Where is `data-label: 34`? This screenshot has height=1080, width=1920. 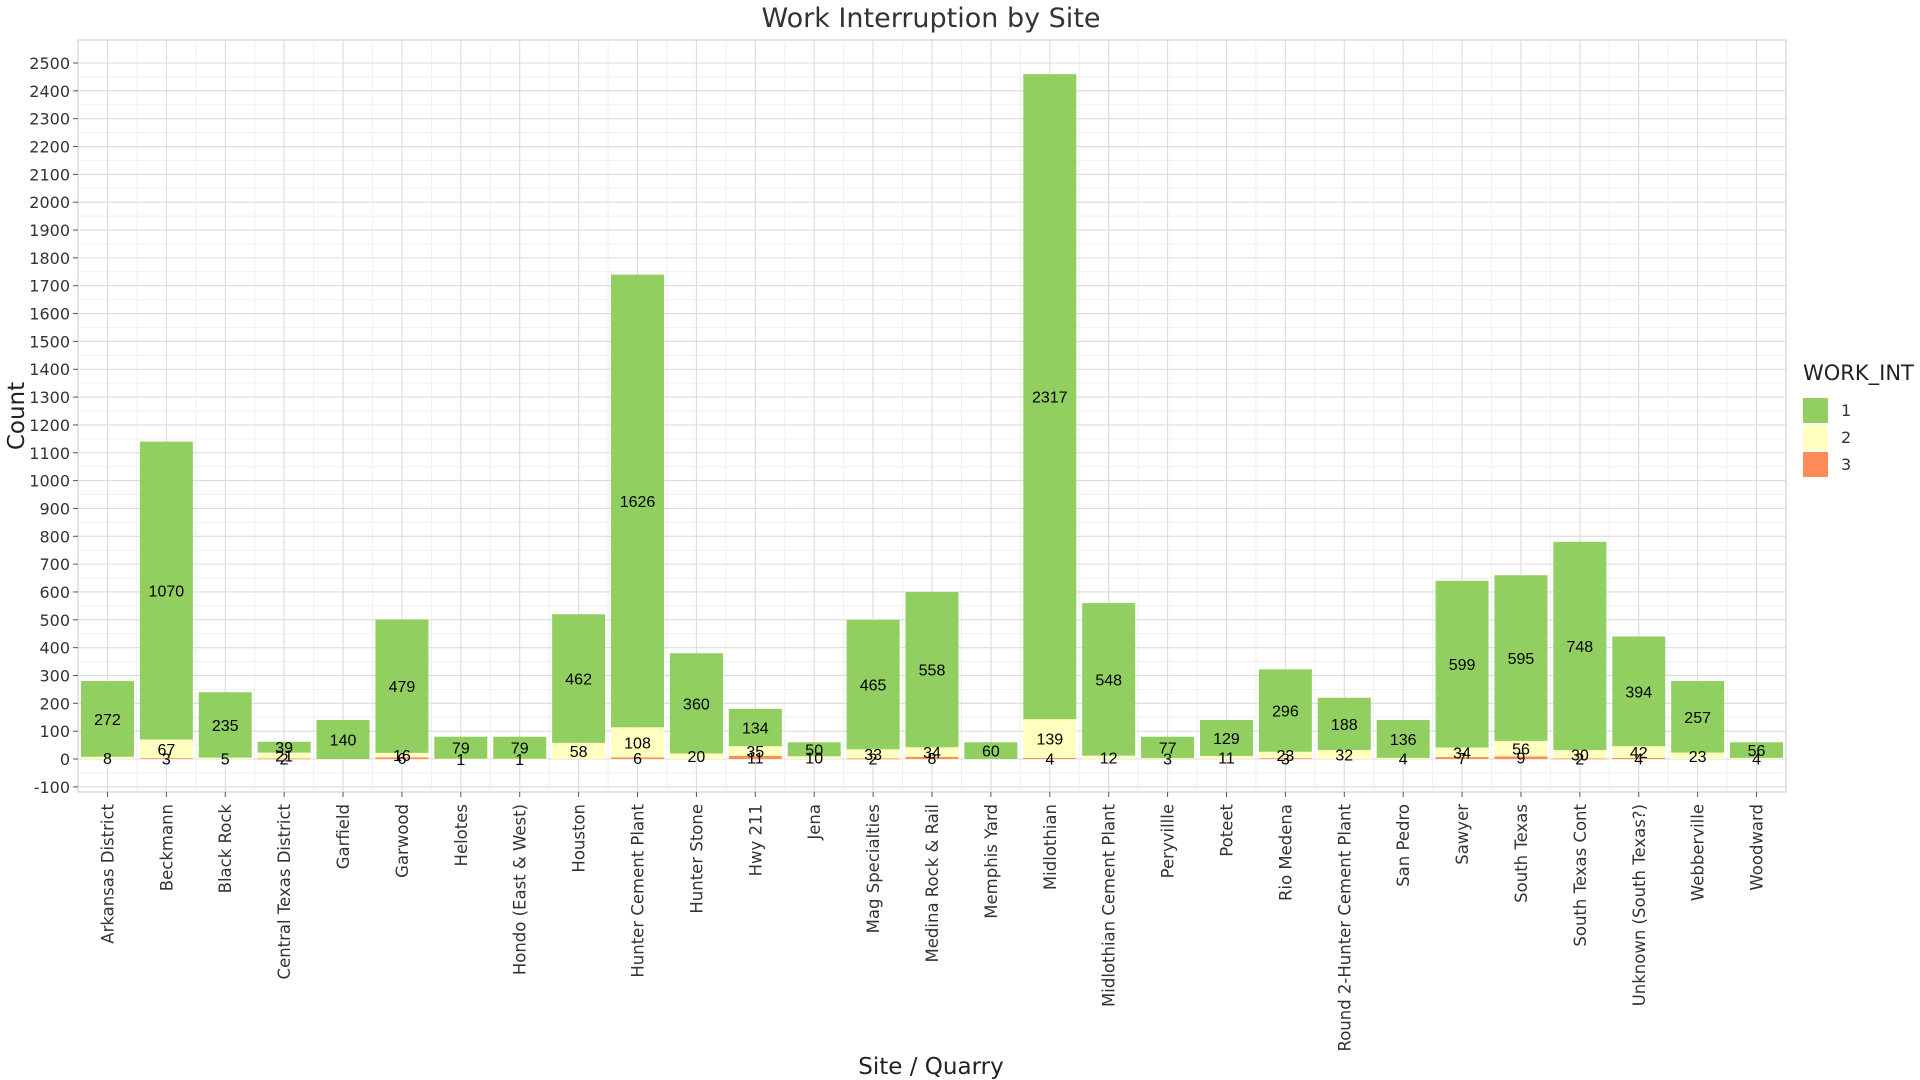
data-label: 34 is located at coordinates (932, 753).